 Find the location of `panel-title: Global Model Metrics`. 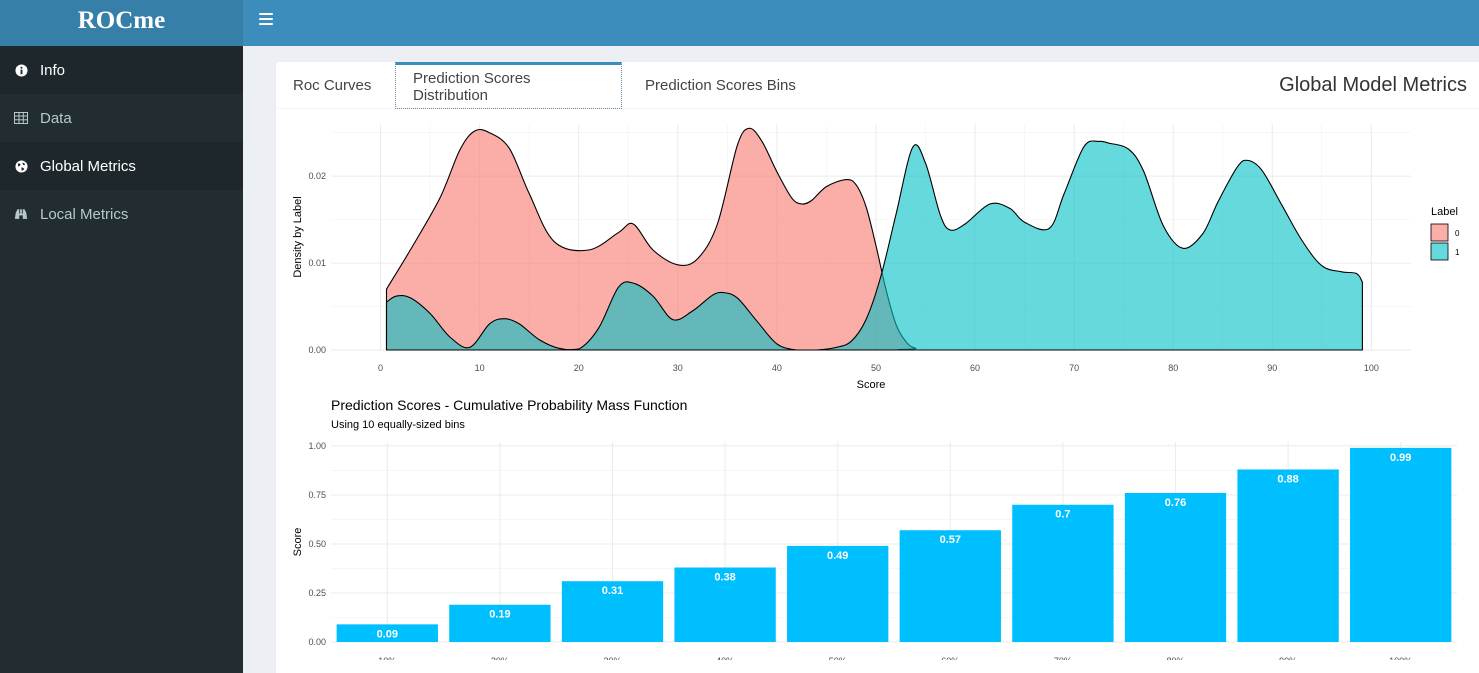

panel-title: Global Model Metrics is located at coordinates (1373, 85).